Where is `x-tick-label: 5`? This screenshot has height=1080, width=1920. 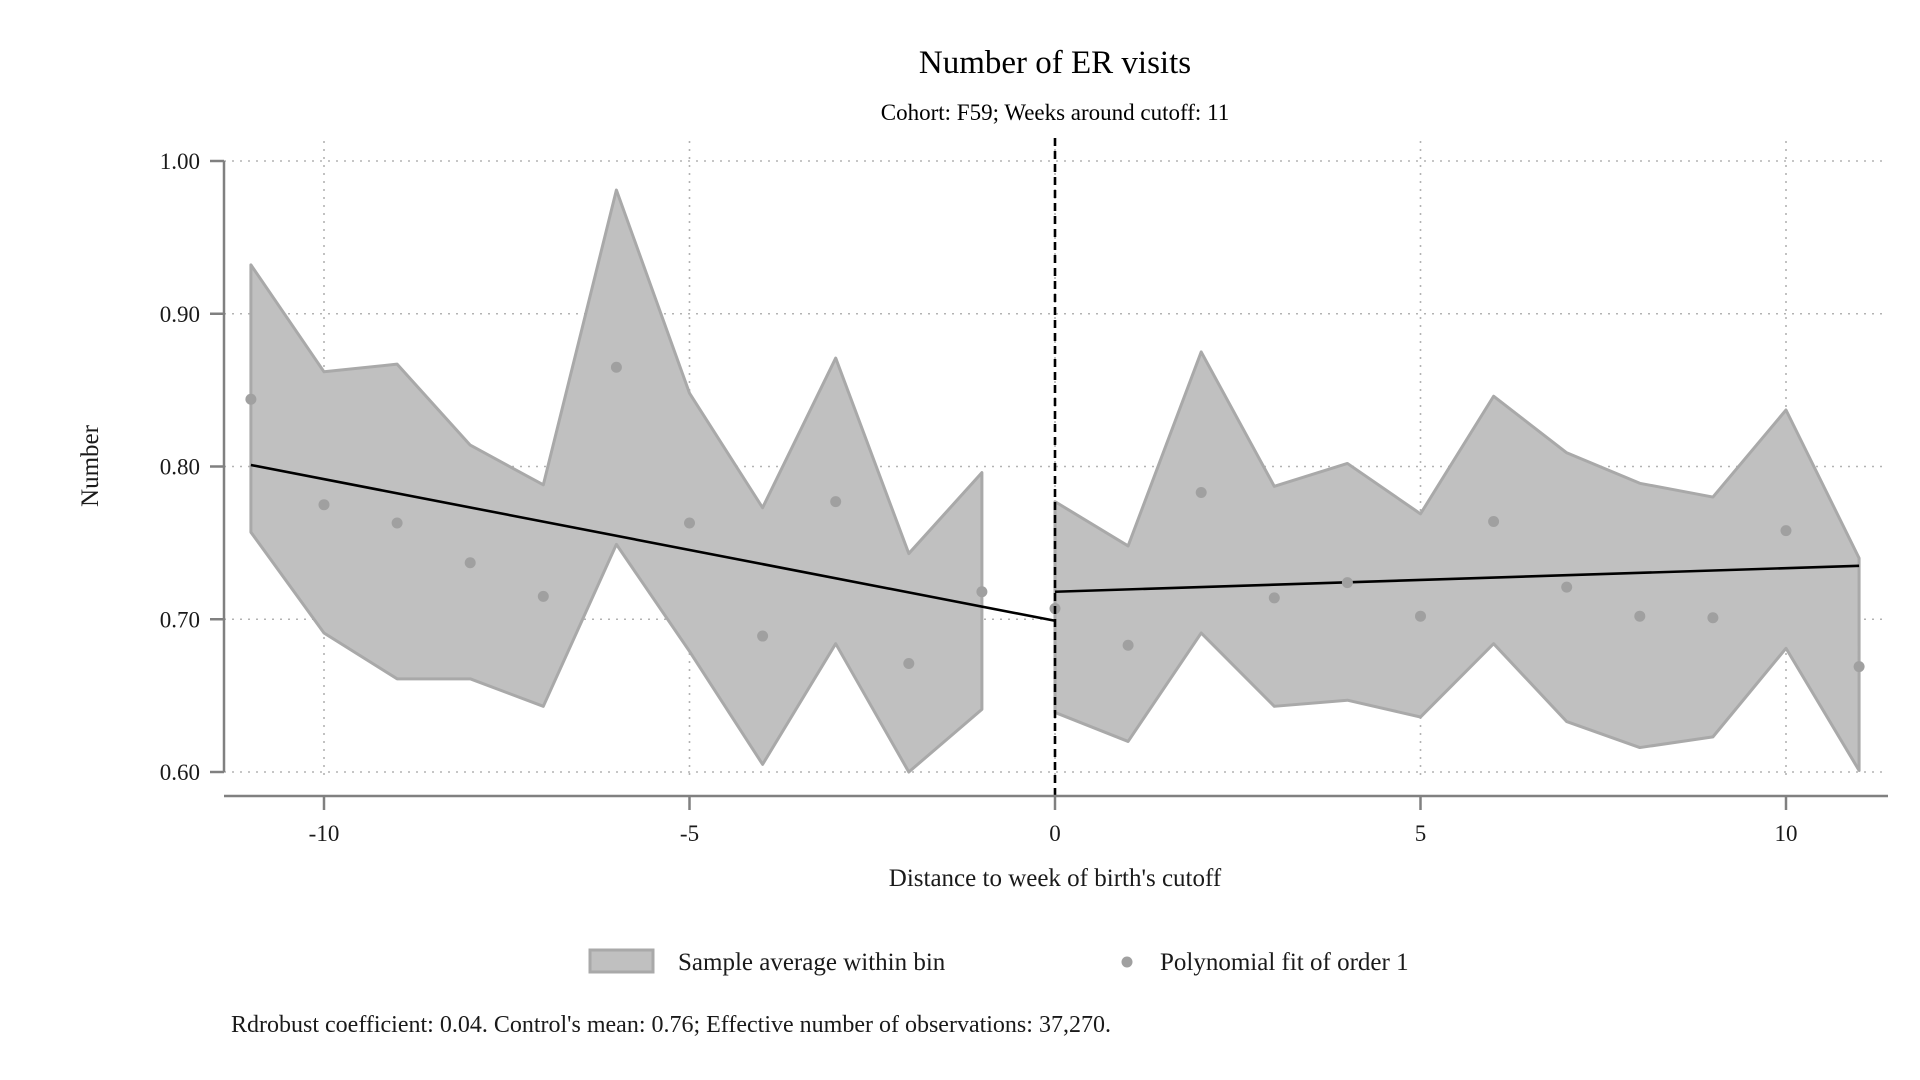
x-tick-label: 5 is located at coordinates (1421, 833).